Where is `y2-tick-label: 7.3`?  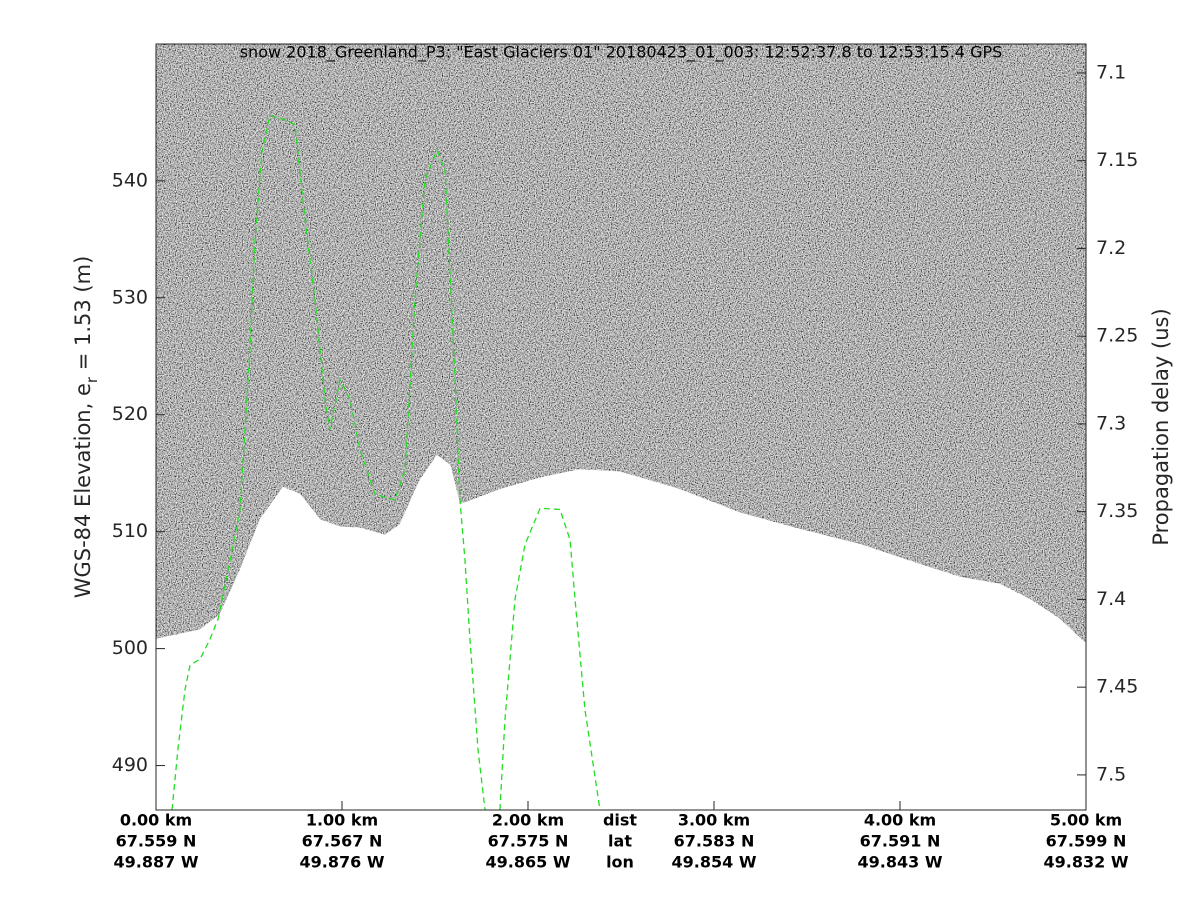 y2-tick-label: 7.3 is located at coordinates (1111, 423).